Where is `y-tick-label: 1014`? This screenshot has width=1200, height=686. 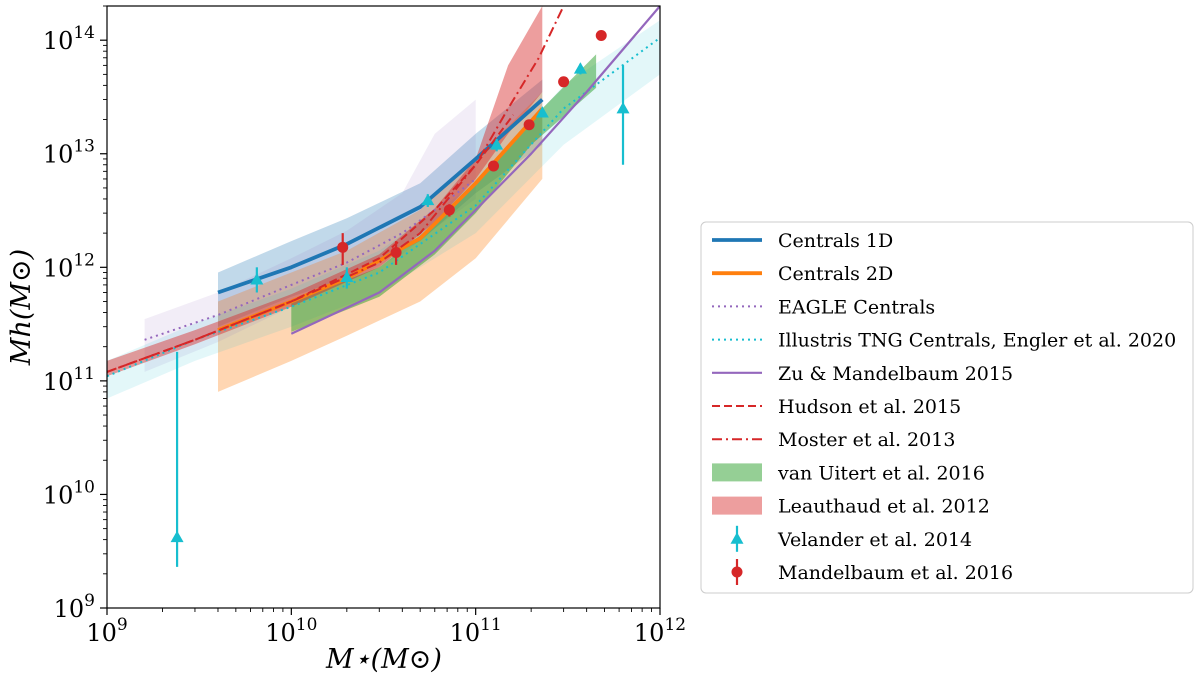 y-tick-label: 1014 is located at coordinates (69, 39).